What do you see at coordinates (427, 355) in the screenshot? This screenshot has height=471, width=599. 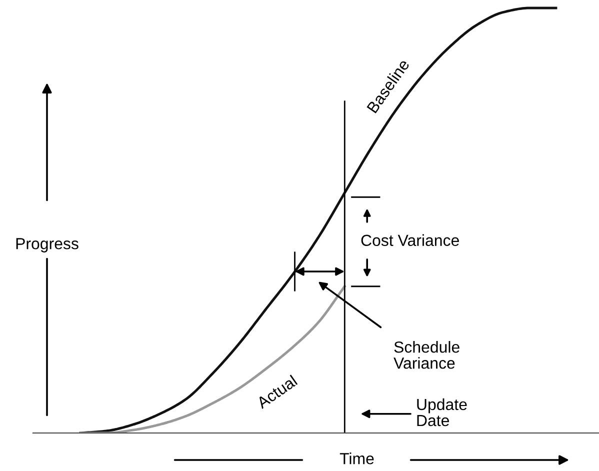 I see `annotation: Schedule Variance` at bounding box center [427, 355].